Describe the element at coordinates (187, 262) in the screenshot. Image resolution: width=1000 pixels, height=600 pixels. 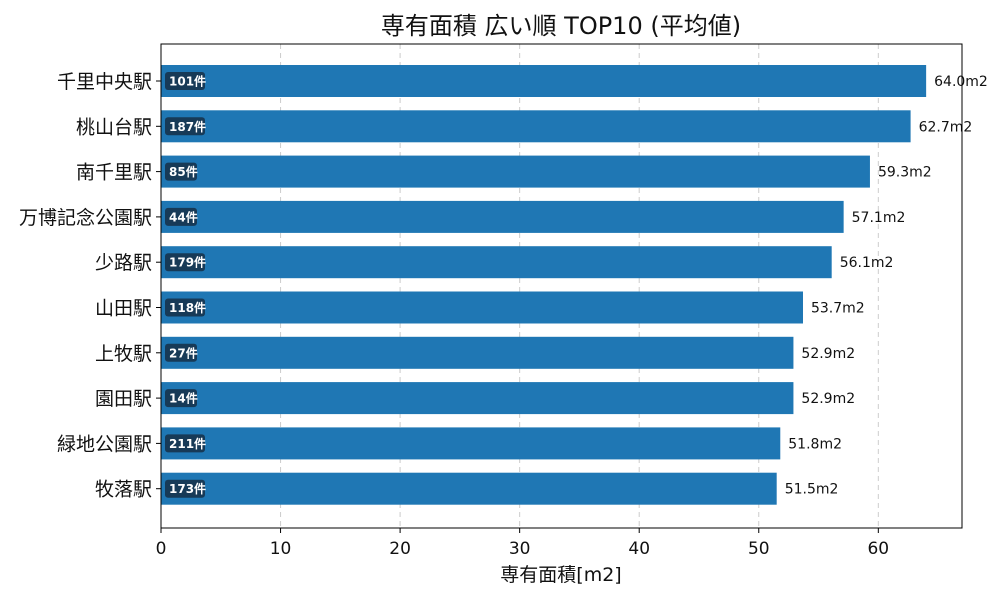
I see `count-label: 179件` at that location.